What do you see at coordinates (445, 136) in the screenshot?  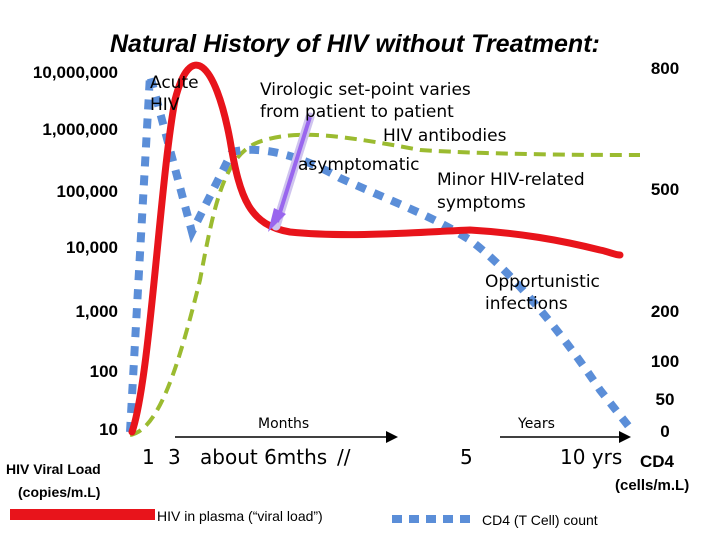 I see `annotation-antibodies: HIV antibodies` at bounding box center [445, 136].